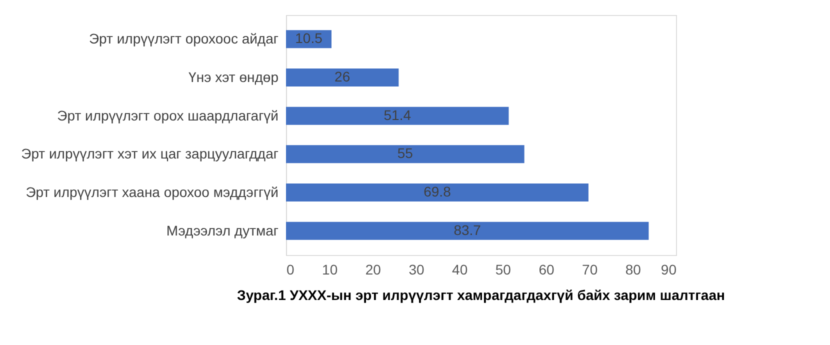 The width and height of the screenshot is (830, 345). I want to click on x-tick-label: 80, so click(633, 270).